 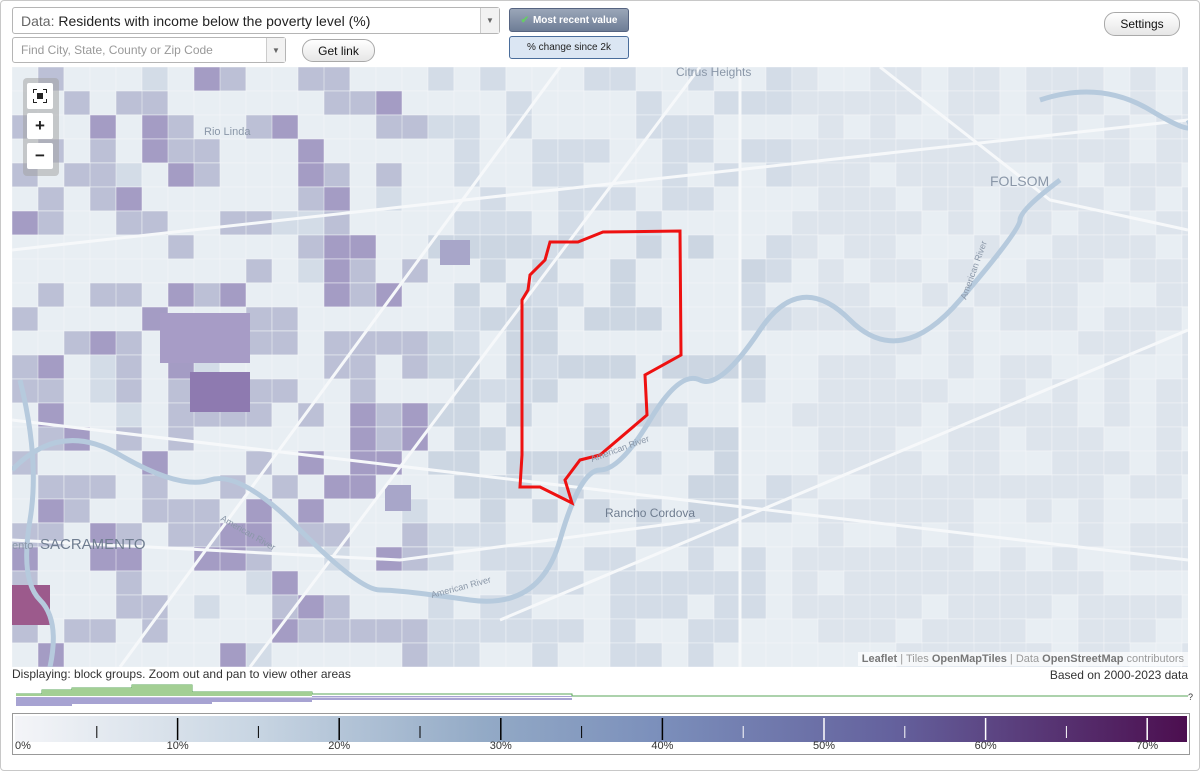 I want to click on legend-label: 40%, so click(x=662, y=746).